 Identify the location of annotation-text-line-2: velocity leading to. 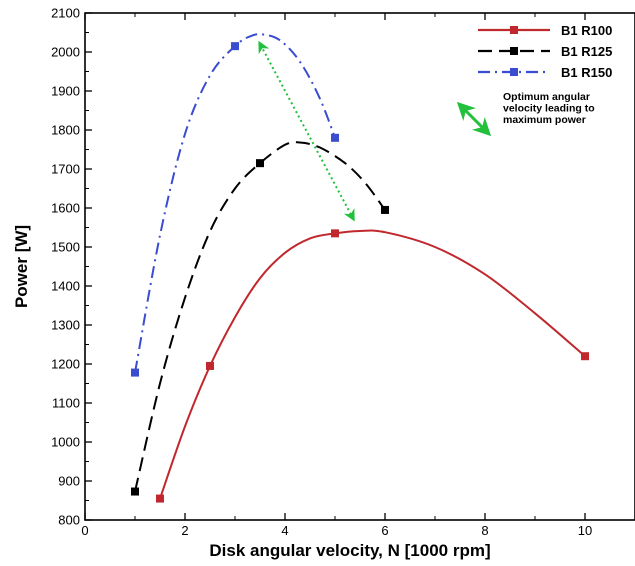
(549, 109).